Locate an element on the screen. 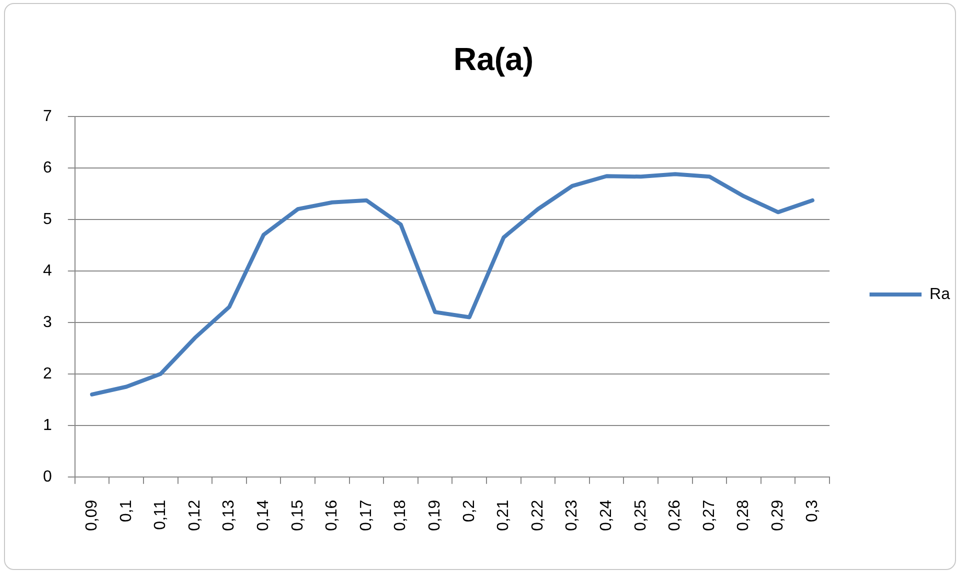 This screenshot has width=962, height=573. x-tick-label: 0,16 is located at coordinates (332, 515).